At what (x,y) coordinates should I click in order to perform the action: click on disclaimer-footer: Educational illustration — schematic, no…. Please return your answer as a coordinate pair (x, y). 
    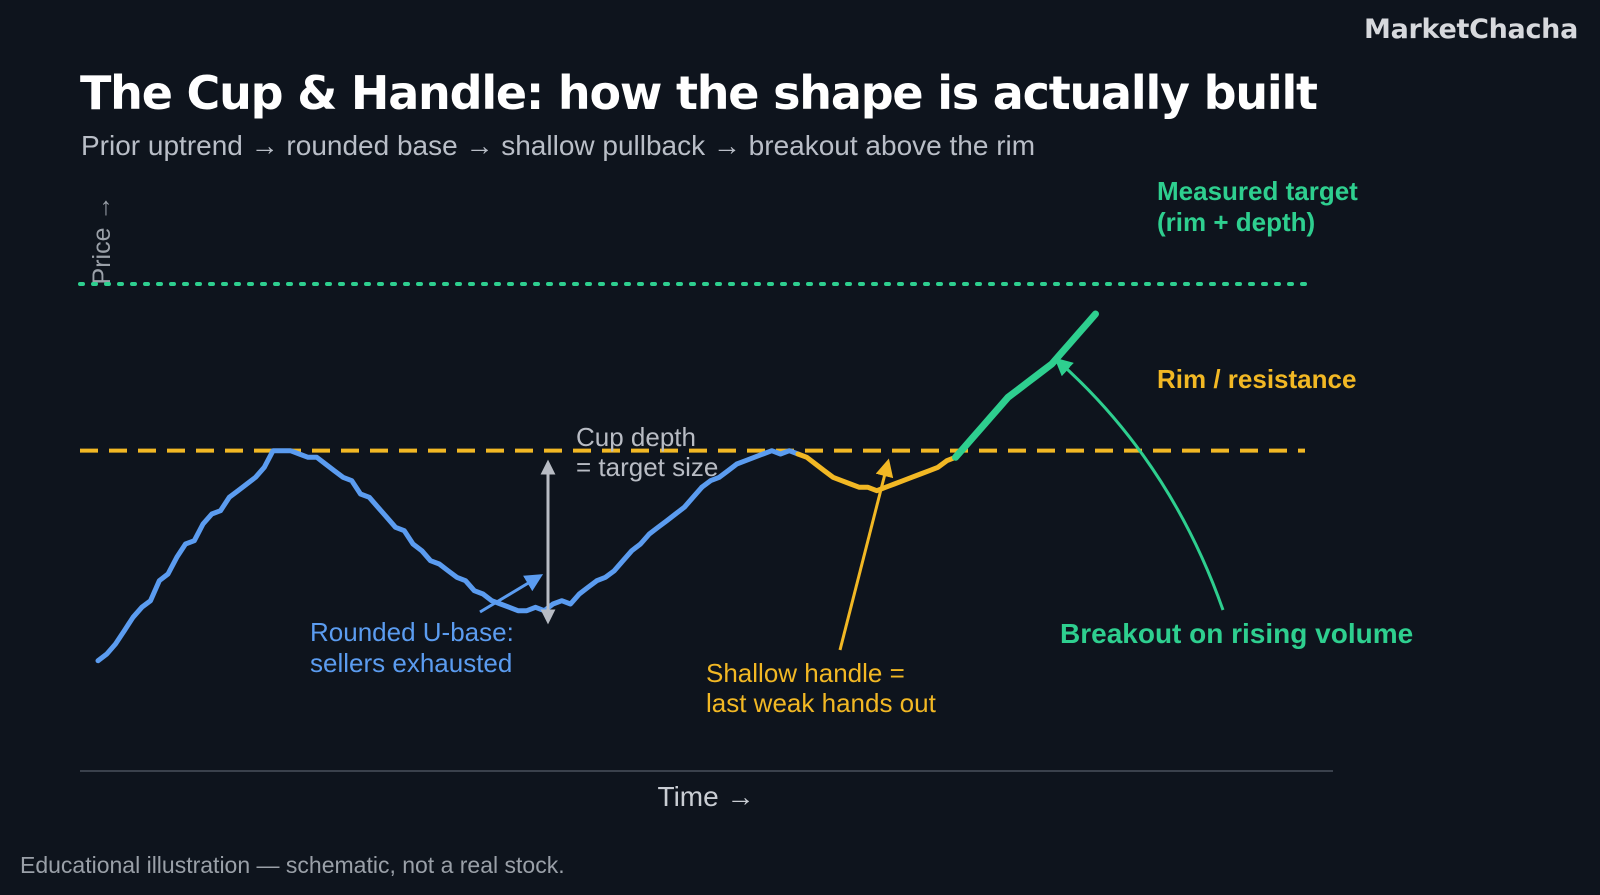
    Looking at the image, I should click on (292, 865).